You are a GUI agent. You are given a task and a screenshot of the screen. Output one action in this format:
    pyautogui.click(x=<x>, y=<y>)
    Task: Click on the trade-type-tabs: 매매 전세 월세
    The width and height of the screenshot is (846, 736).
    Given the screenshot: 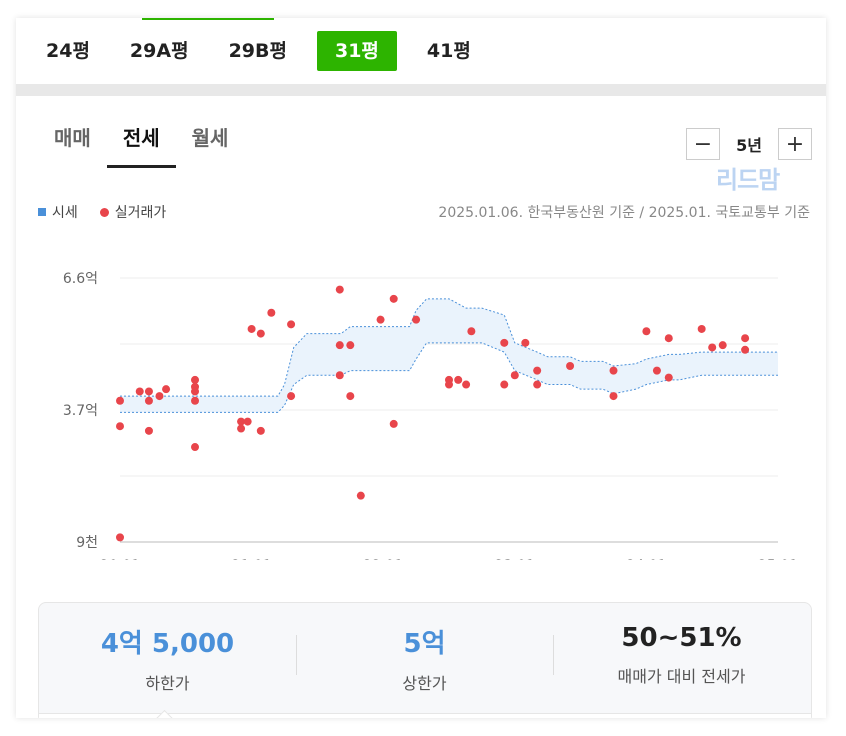 What is the action you would take?
    pyautogui.click(x=141, y=143)
    